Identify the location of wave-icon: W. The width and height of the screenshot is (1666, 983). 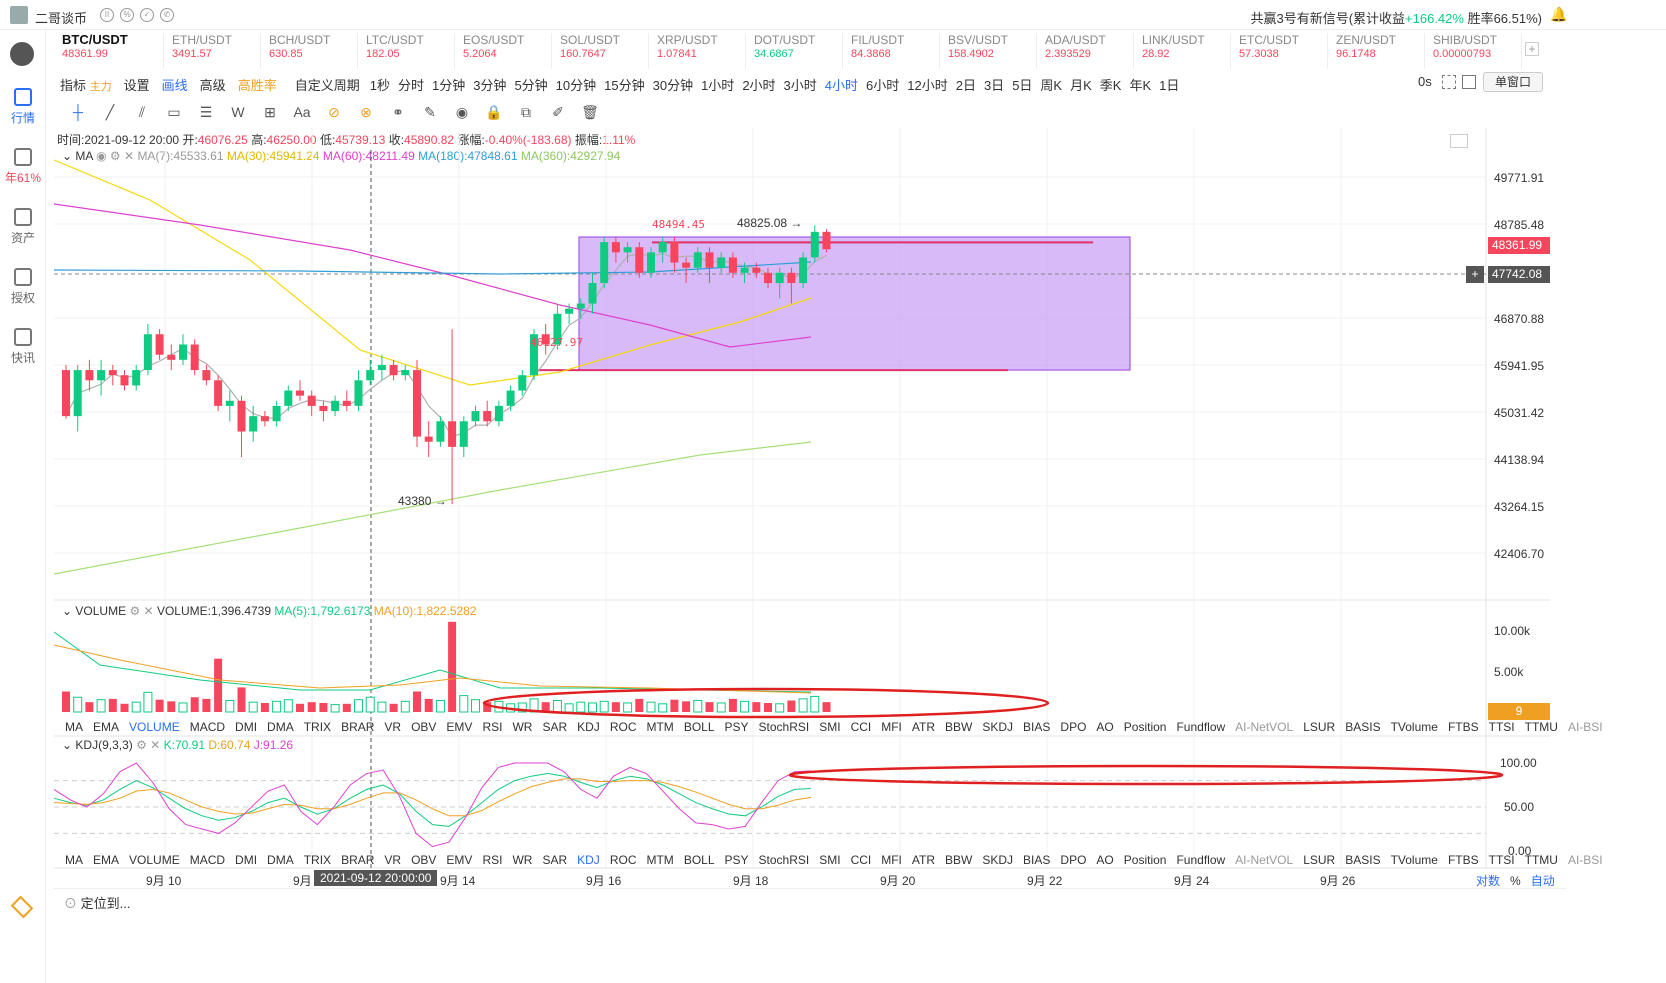
(238, 112).